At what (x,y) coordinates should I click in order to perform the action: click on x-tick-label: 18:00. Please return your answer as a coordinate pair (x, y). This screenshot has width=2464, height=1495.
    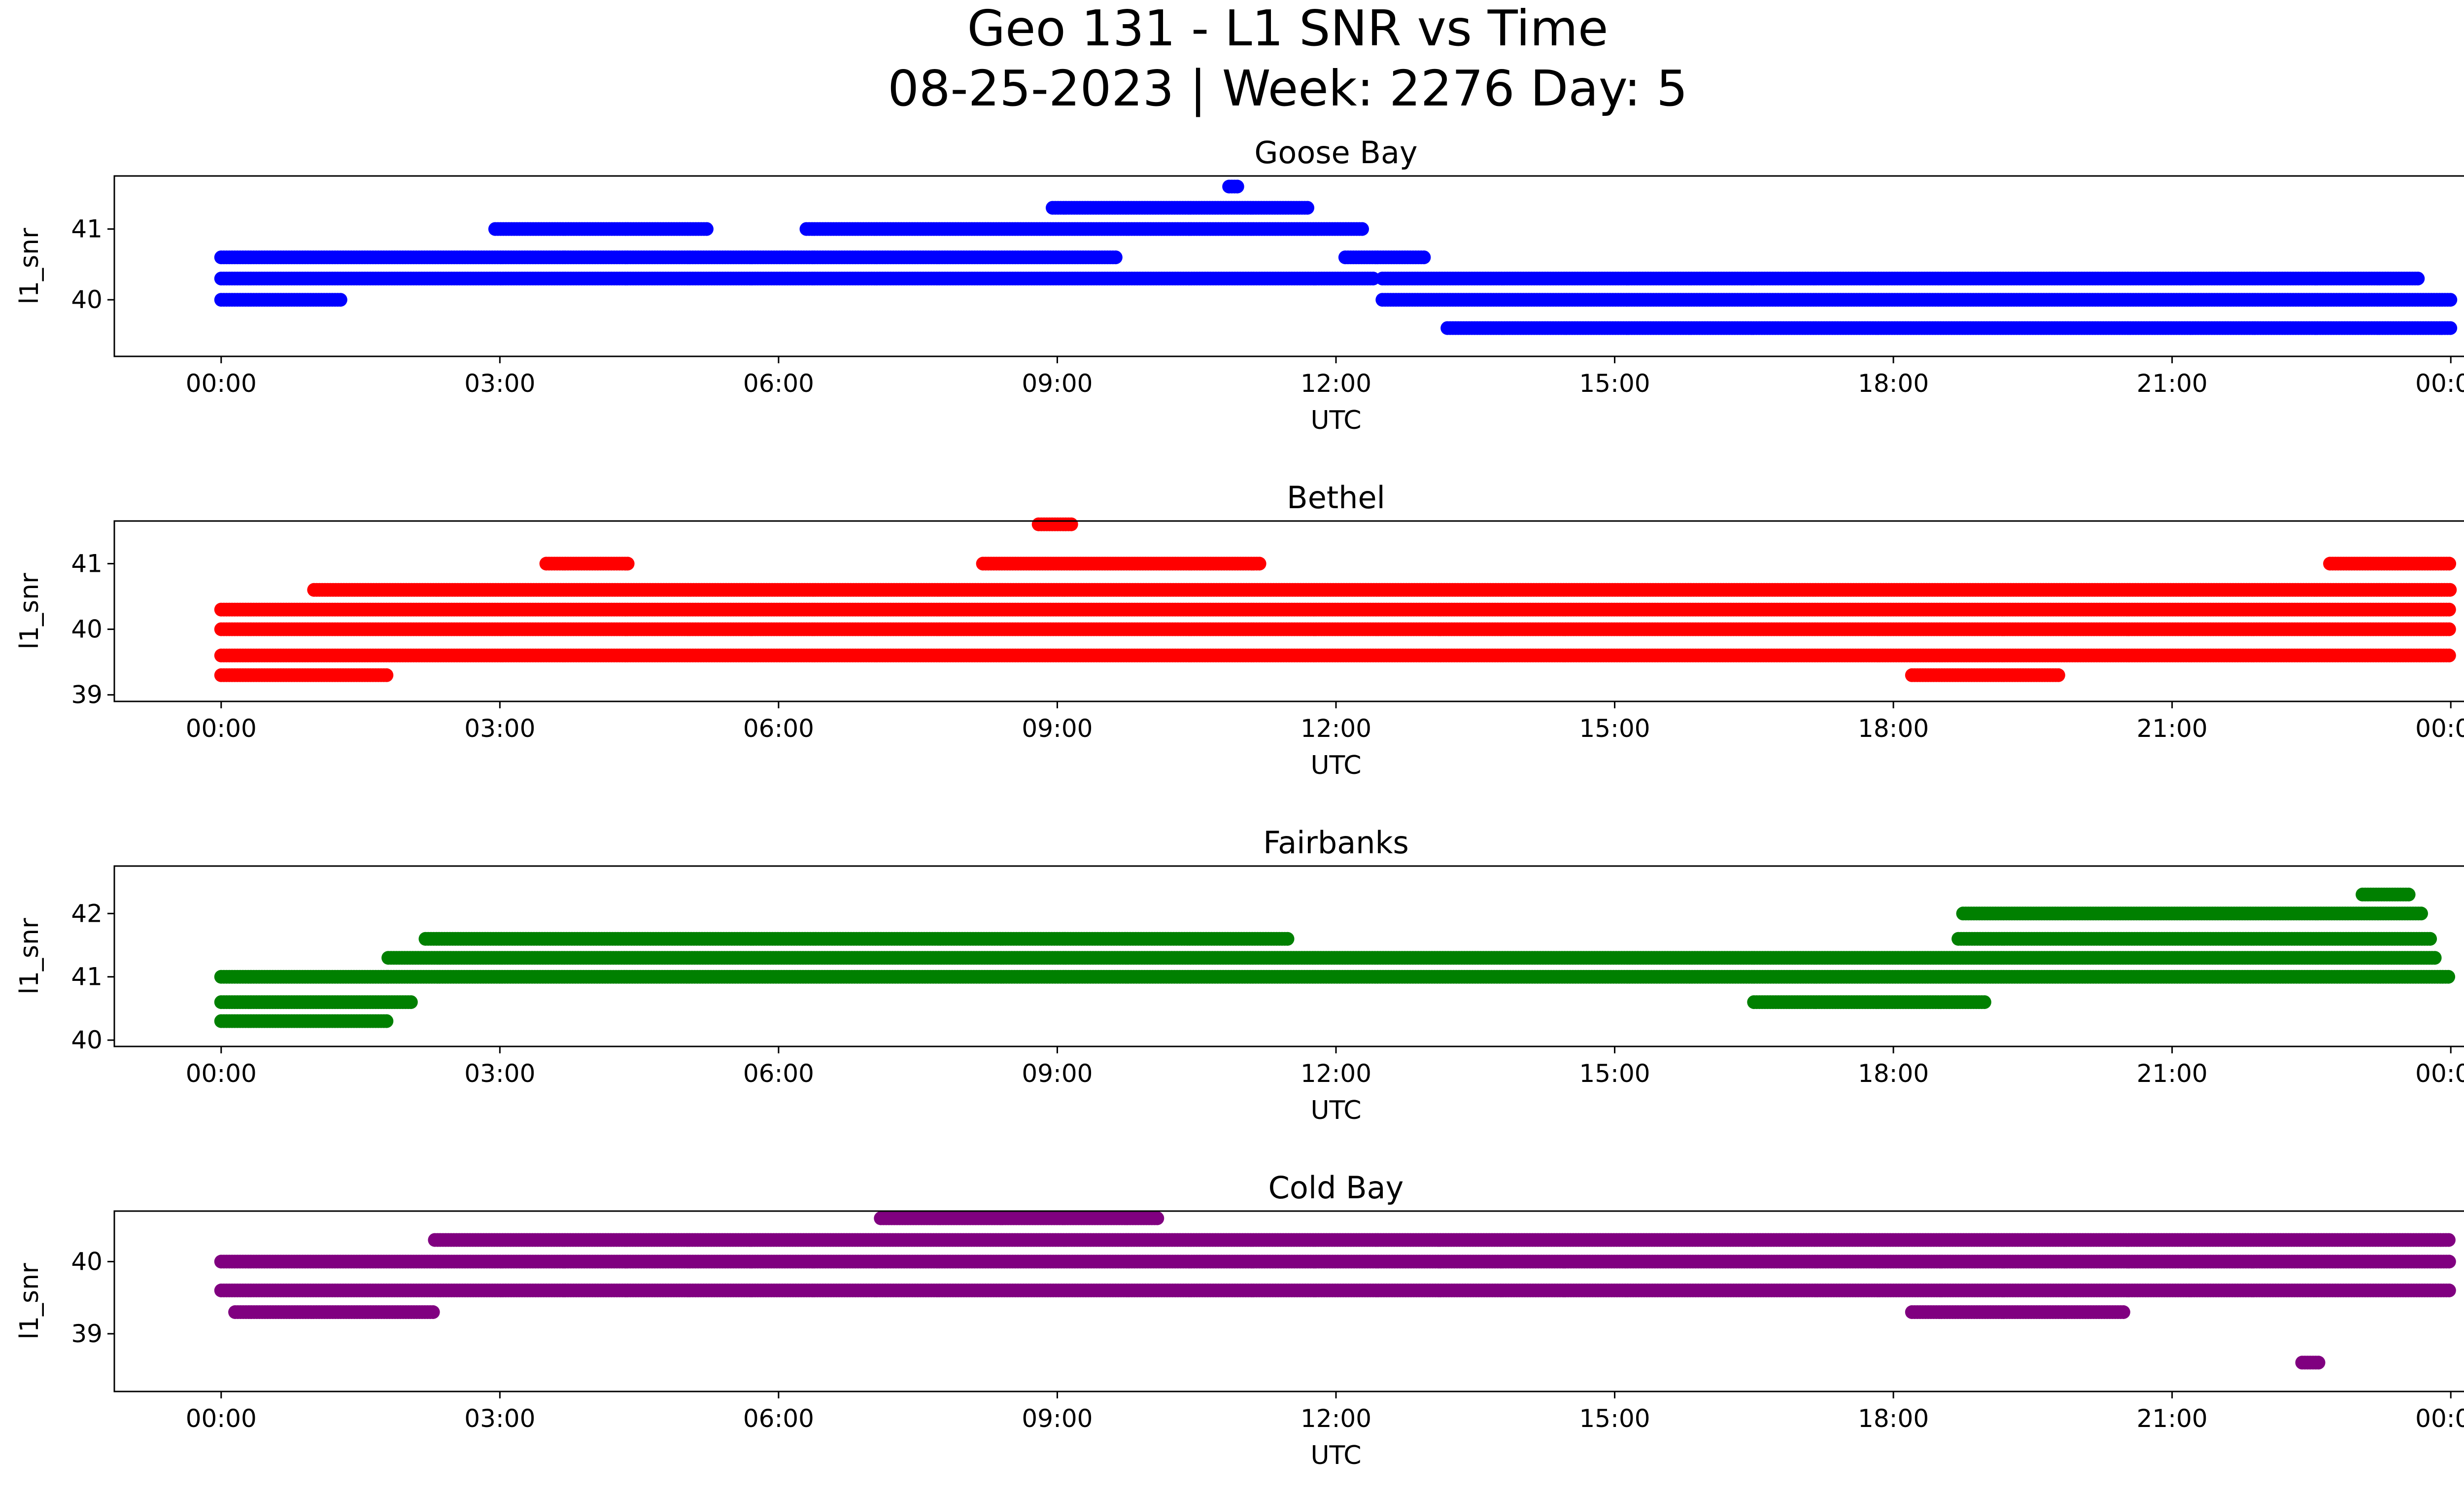
    Looking at the image, I should click on (1893, 383).